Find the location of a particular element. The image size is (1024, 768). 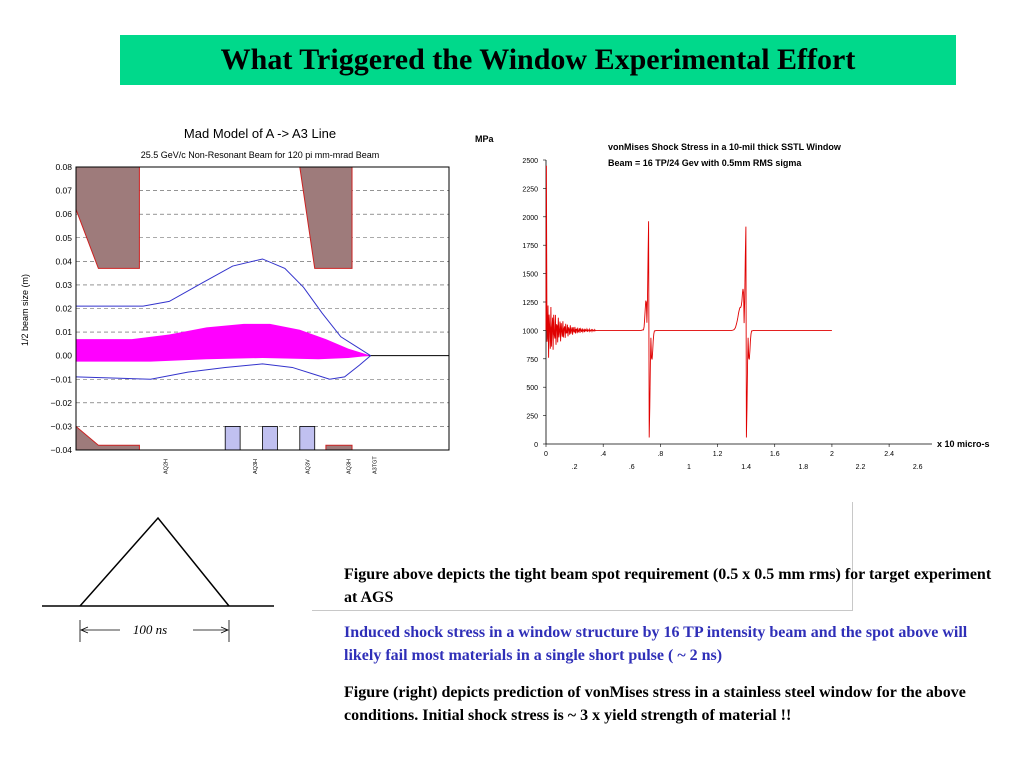

left-chart-envelope-upper-line is located at coordinates (223, 307).